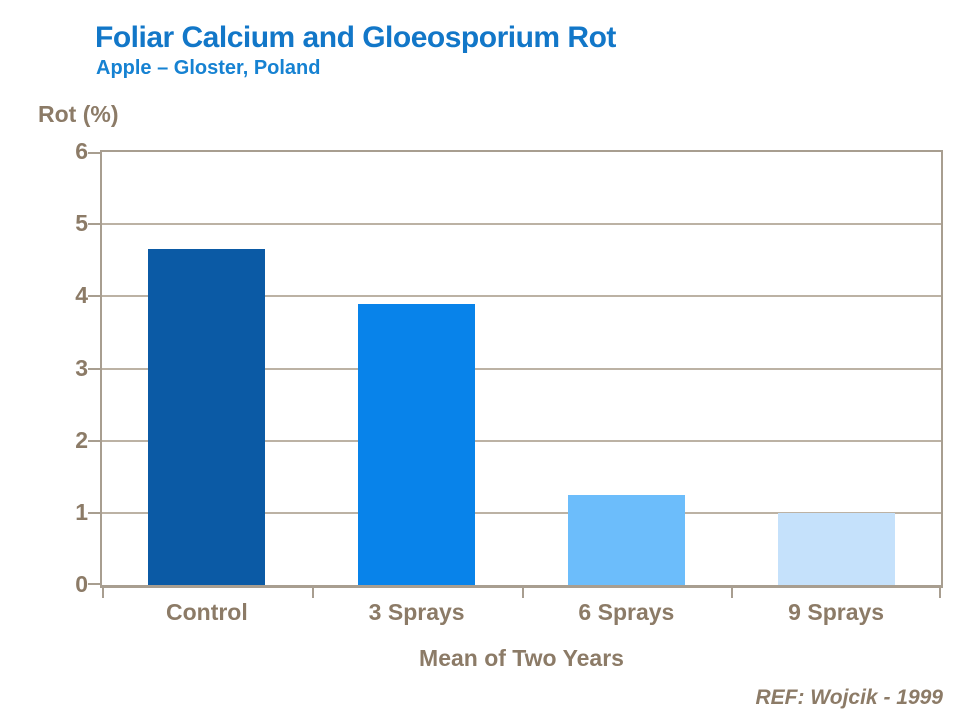 This screenshot has width=960, height=720. I want to click on x-category-label: Control, so click(206, 612).